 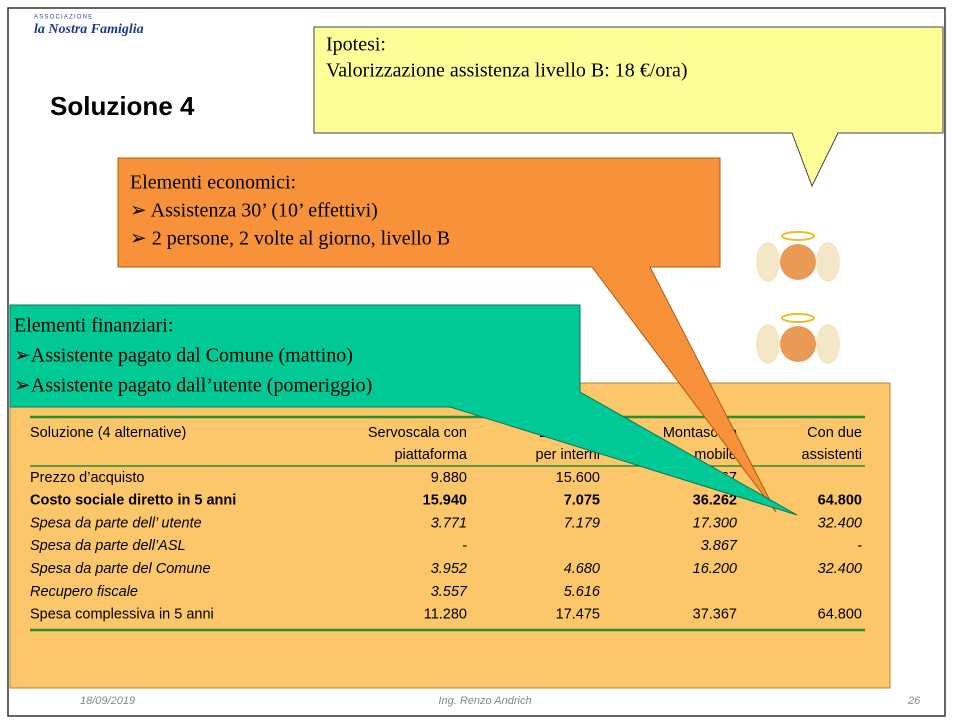 What do you see at coordinates (116, 523) in the screenshot?
I see `row-label: Spesa da parte dell’ utente` at bounding box center [116, 523].